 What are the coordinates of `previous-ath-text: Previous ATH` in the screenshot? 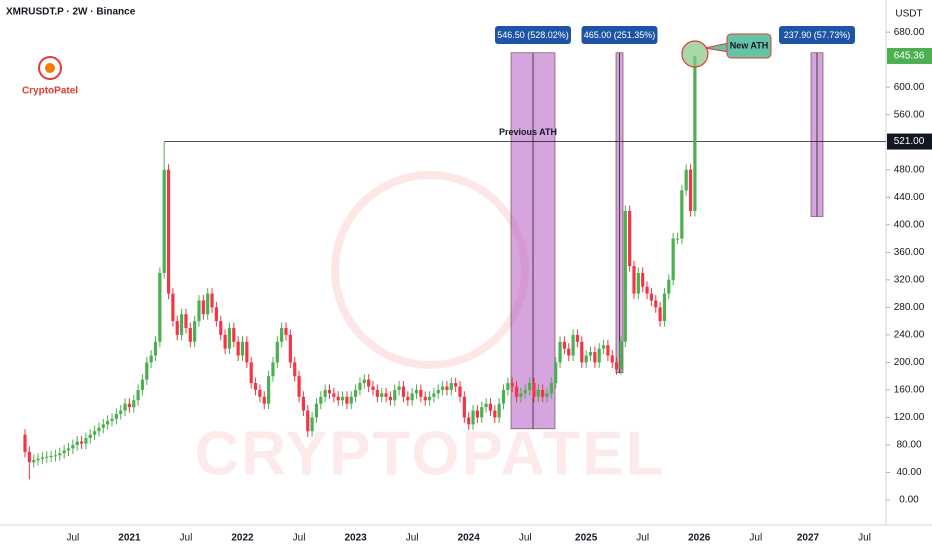 It's located at (528, 132).